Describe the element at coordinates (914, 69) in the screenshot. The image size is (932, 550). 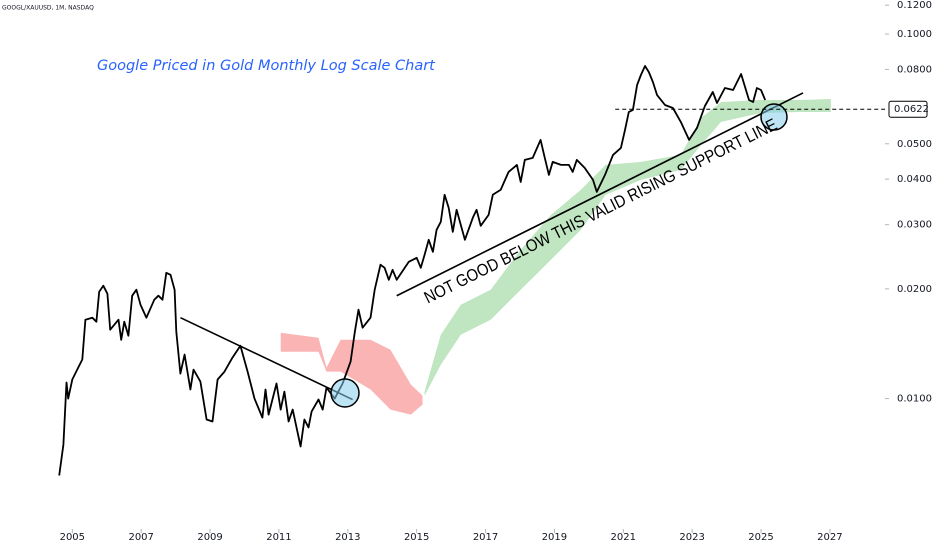
I see `y-tick-label: 0.0800` at that location.